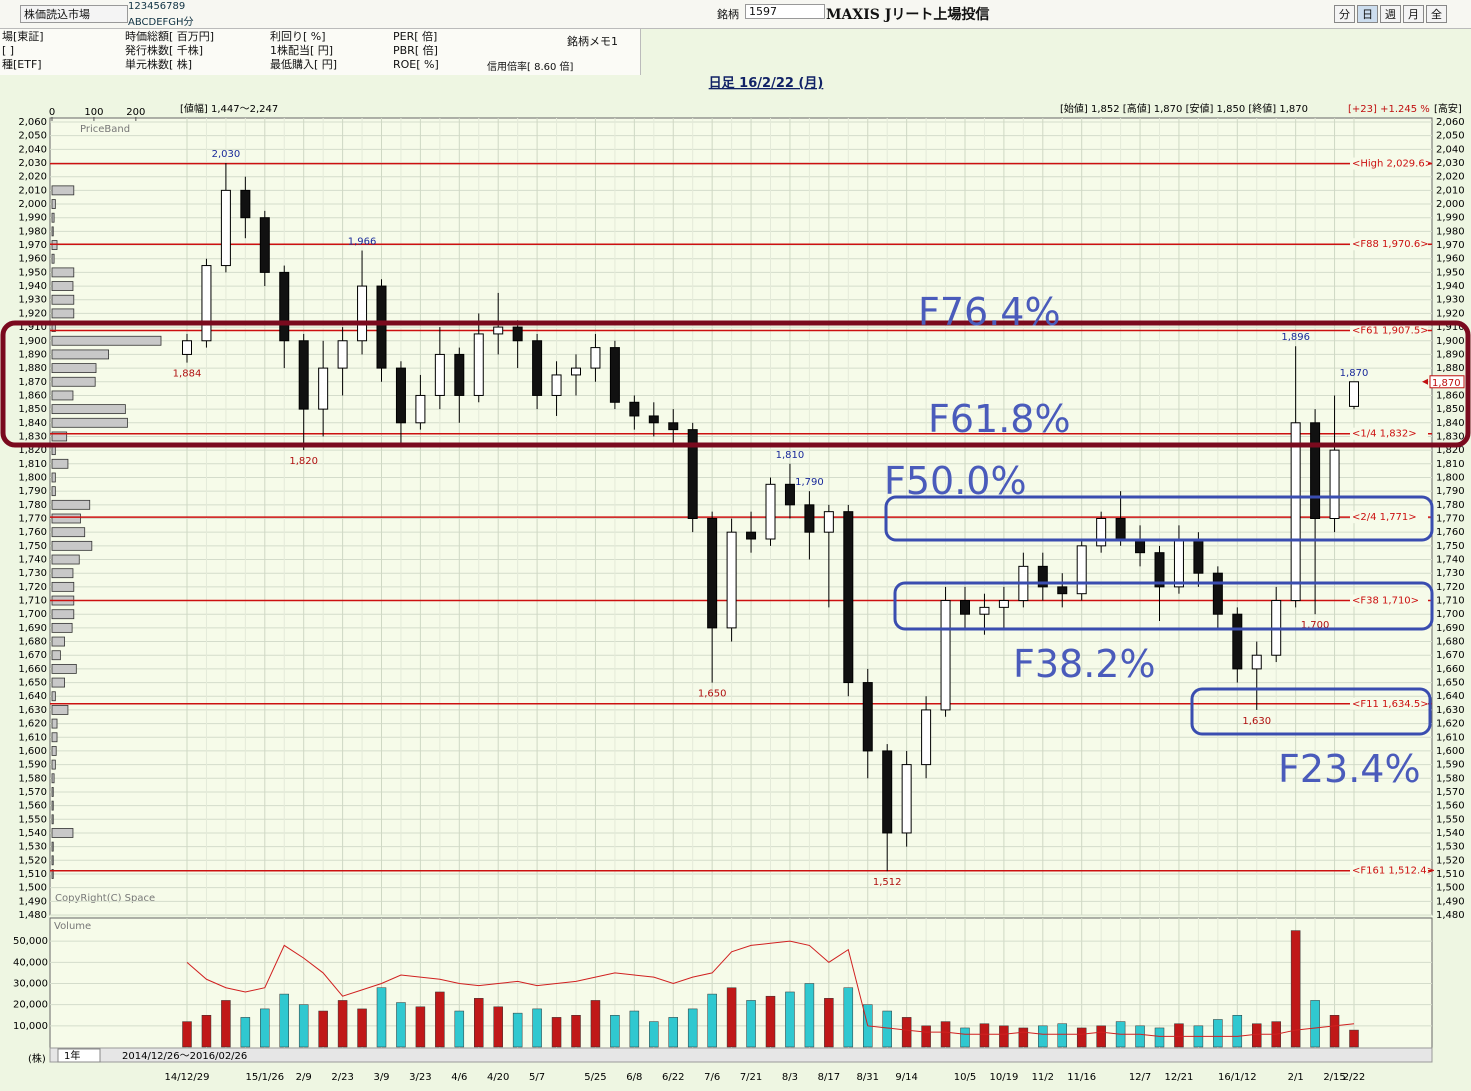 The height and width of the screenshot is (1091, 1471). What do you see at coordinates (1256, 721) in the screenshot?
I see `extreme-label: 1,630` at bounding box center [1256, 721].